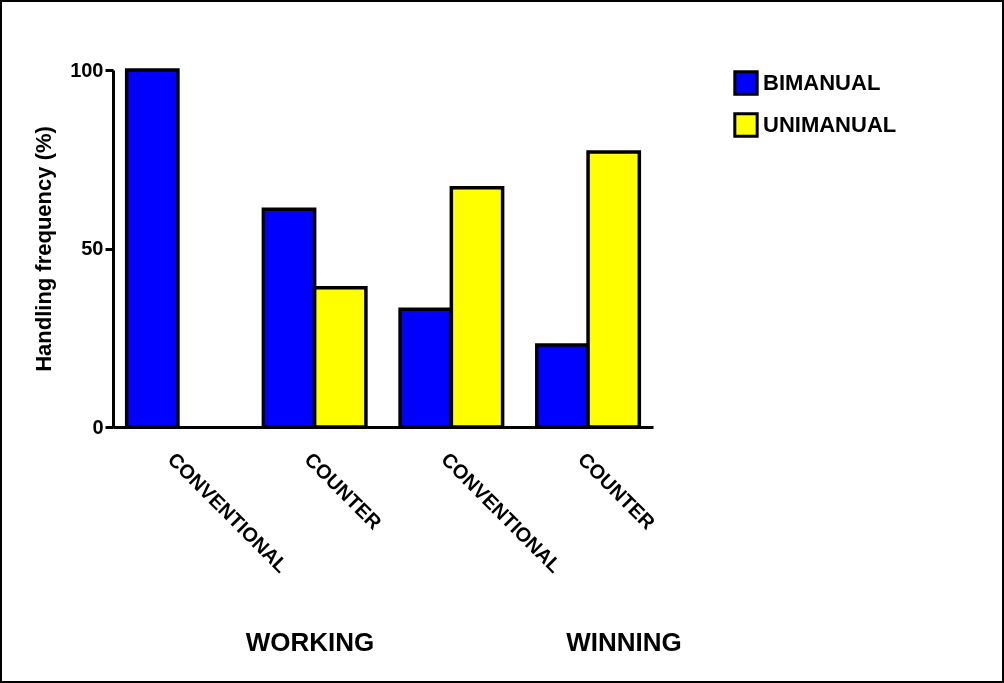  Describe the element at coordinates (822, 82) in the screenshot. I see `legend-label: BIMANUAL` at that location.